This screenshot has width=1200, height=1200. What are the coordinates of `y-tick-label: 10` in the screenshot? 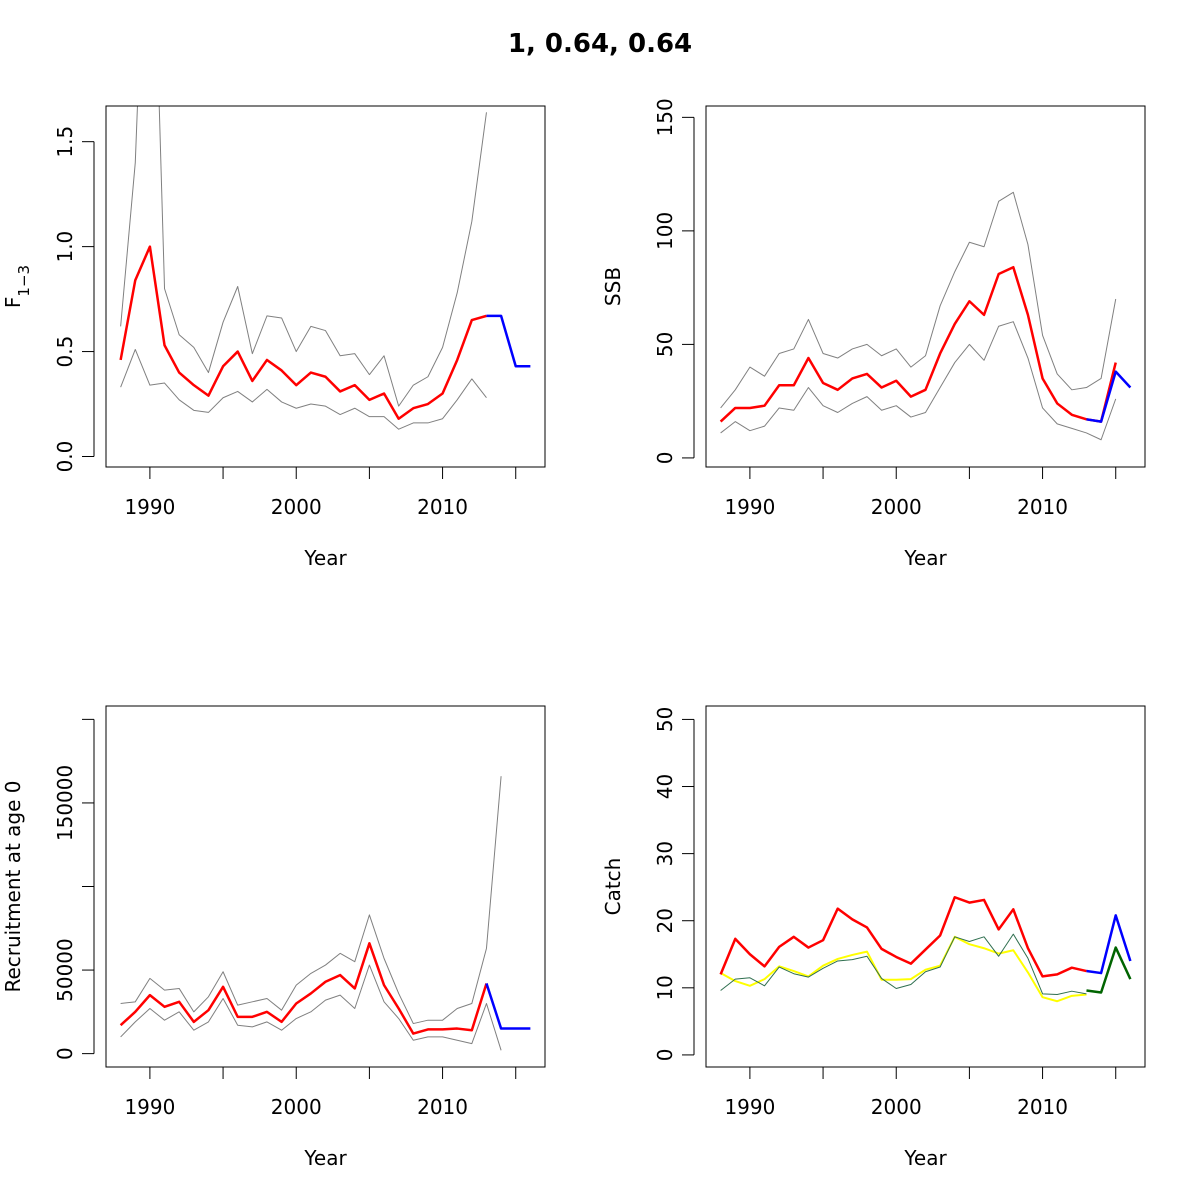 It's located at (665, 987).